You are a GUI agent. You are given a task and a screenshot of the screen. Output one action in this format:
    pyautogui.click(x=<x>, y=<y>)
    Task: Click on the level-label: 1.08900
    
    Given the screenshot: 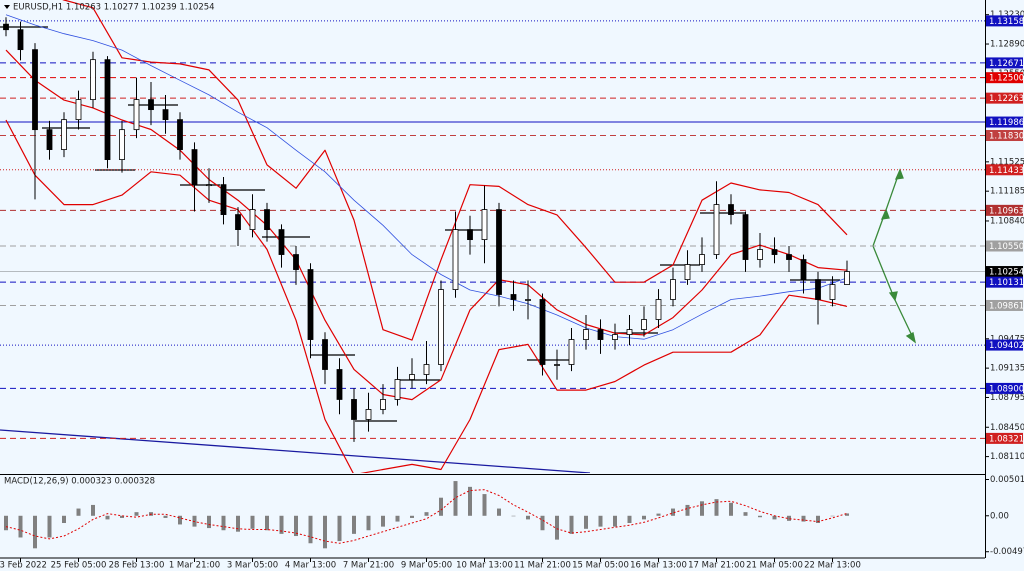 What is the action you would take?
    pyautogui.click(x=1006, y=389)
    